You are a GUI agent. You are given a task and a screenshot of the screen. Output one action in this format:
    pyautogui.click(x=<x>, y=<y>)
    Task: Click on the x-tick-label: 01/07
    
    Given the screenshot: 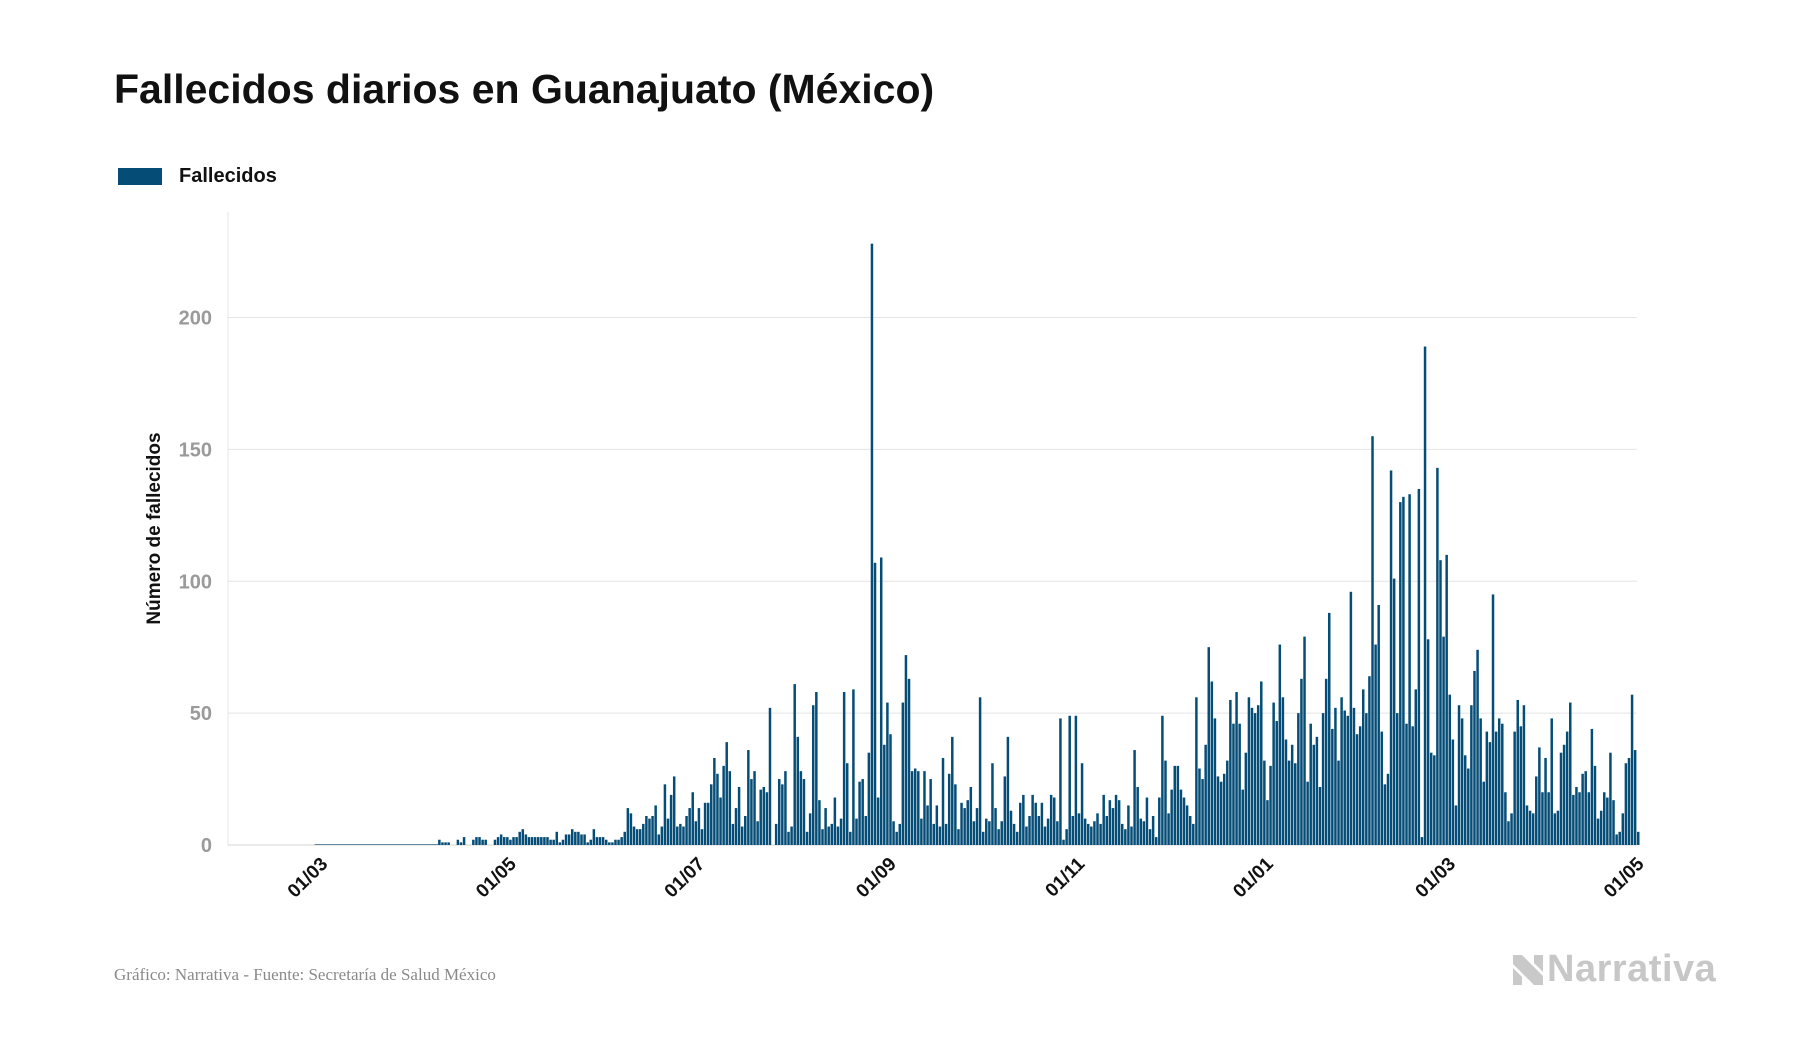 What is the action you would take?
    pyautogui.click(x=685, y=878)
    